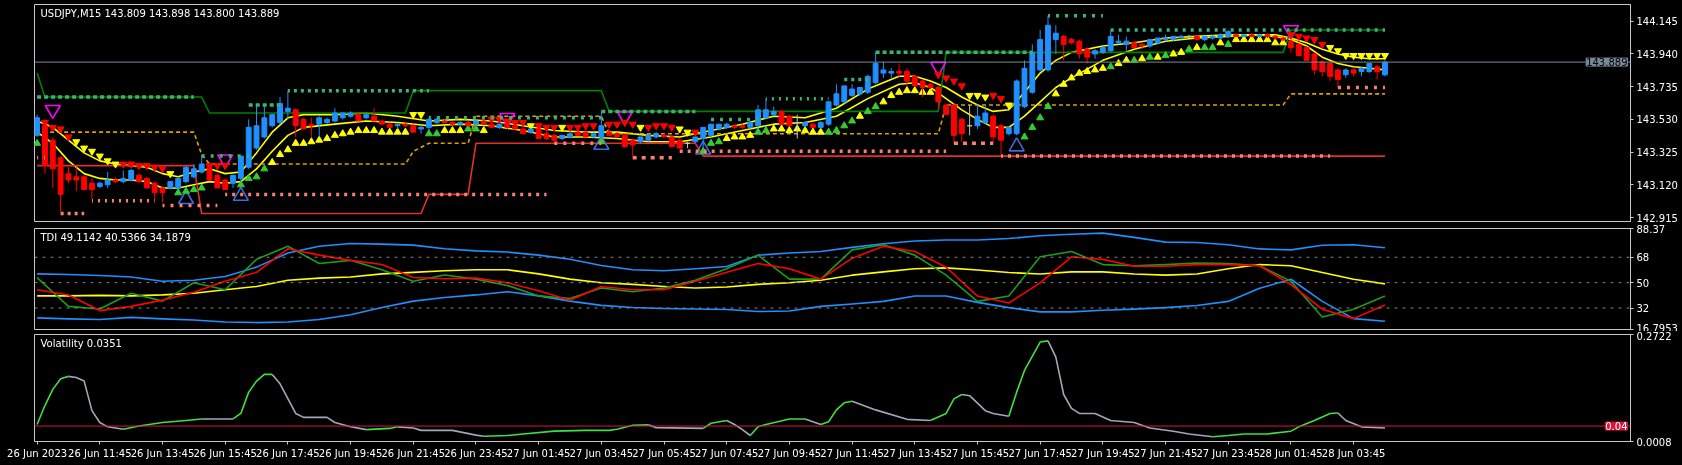 The width and height of the screenshot is (1682, 465). What do you see at coordinates (225, 453) in the screenshot?
I see `x-tick-label: 26 Jun 15:45` at bounding box center [225, 453].